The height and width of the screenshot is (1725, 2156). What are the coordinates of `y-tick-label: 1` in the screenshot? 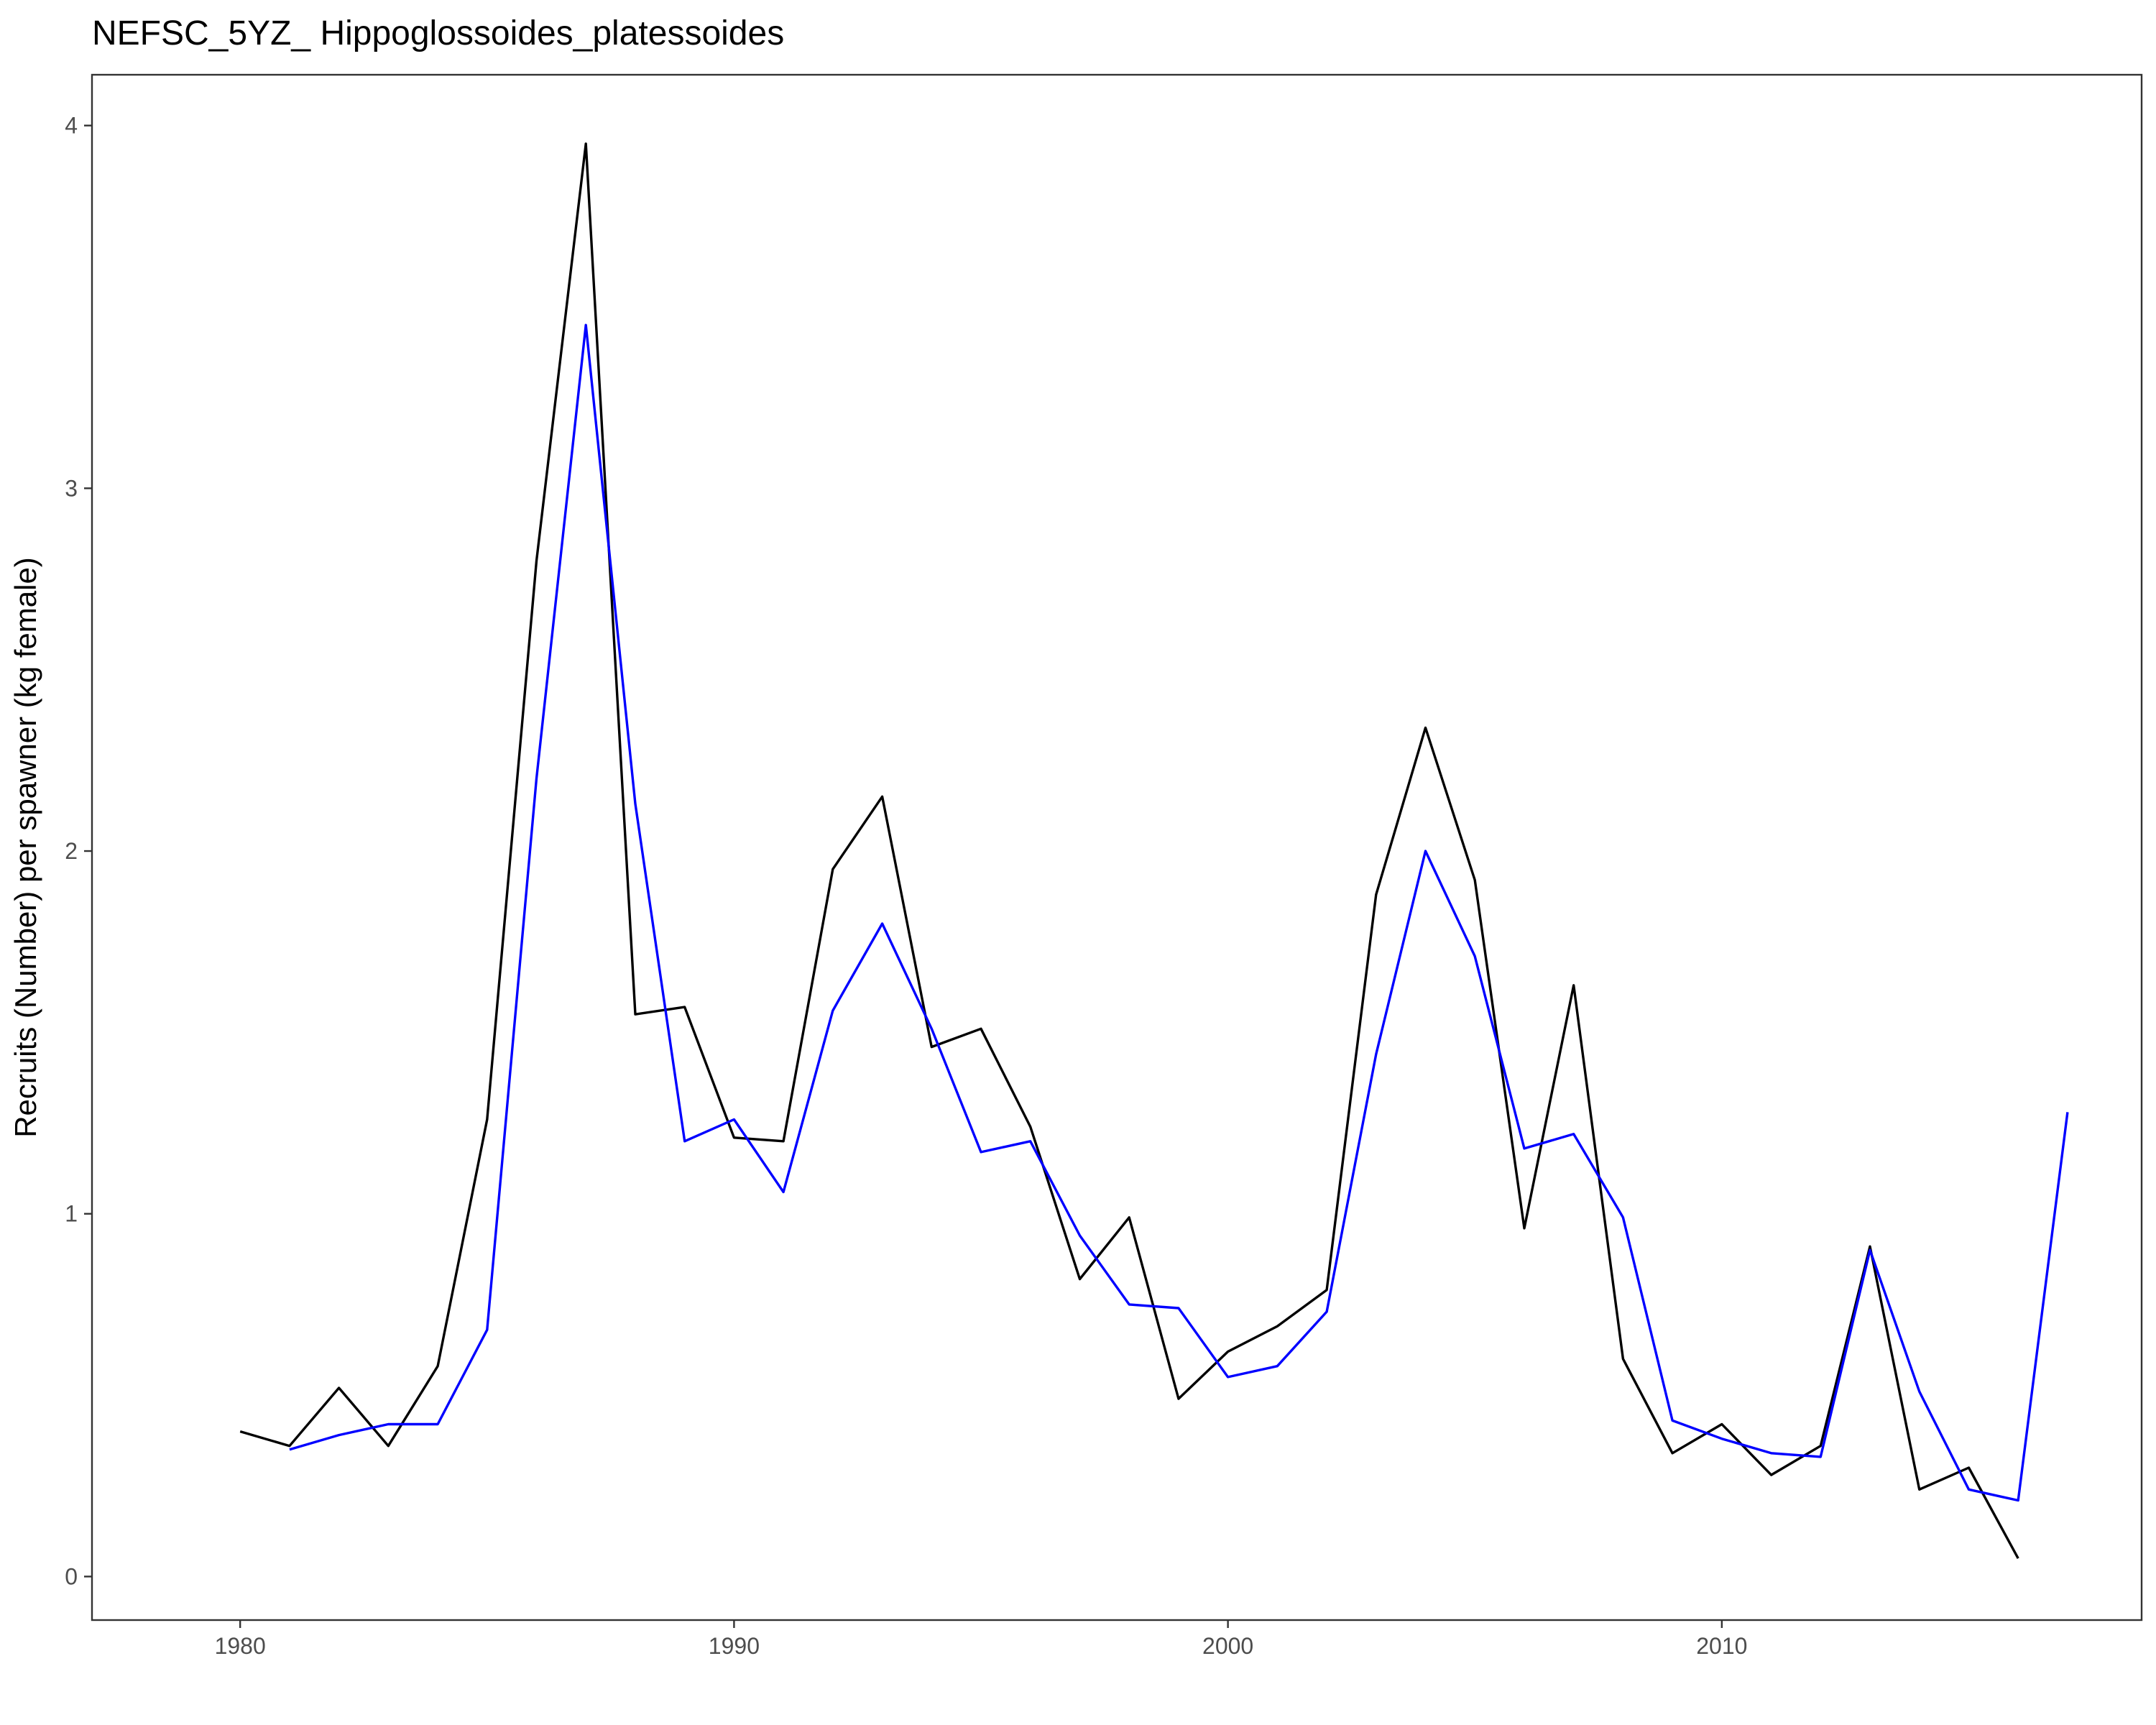 It's located at (71, 1214).